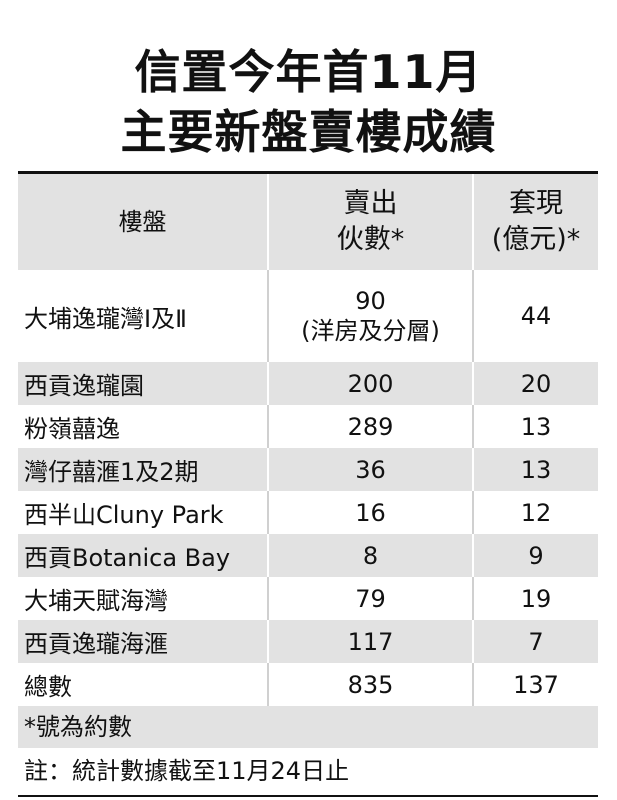 Image resolution: width=617 pixels, height=800 pixels. I want to click on header-units-line2: 伙數*, so click(370, 239).